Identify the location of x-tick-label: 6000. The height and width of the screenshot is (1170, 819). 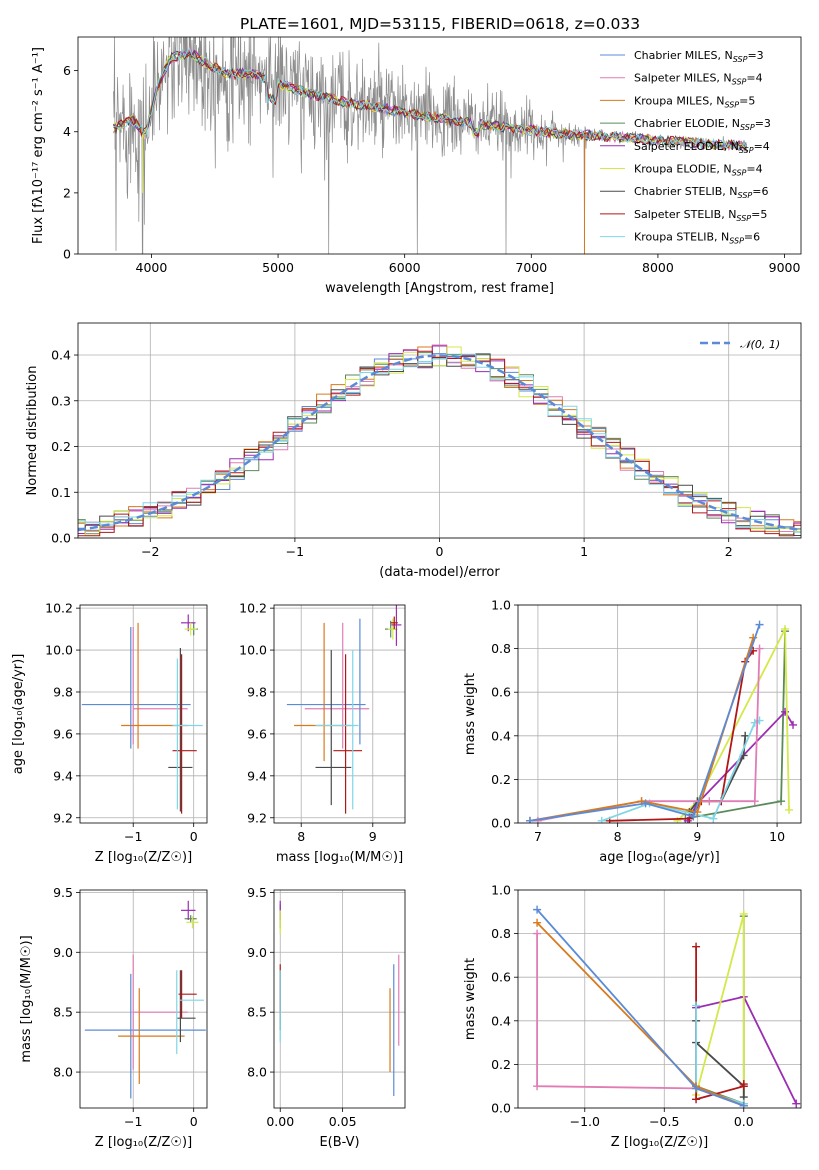
(405, 267).